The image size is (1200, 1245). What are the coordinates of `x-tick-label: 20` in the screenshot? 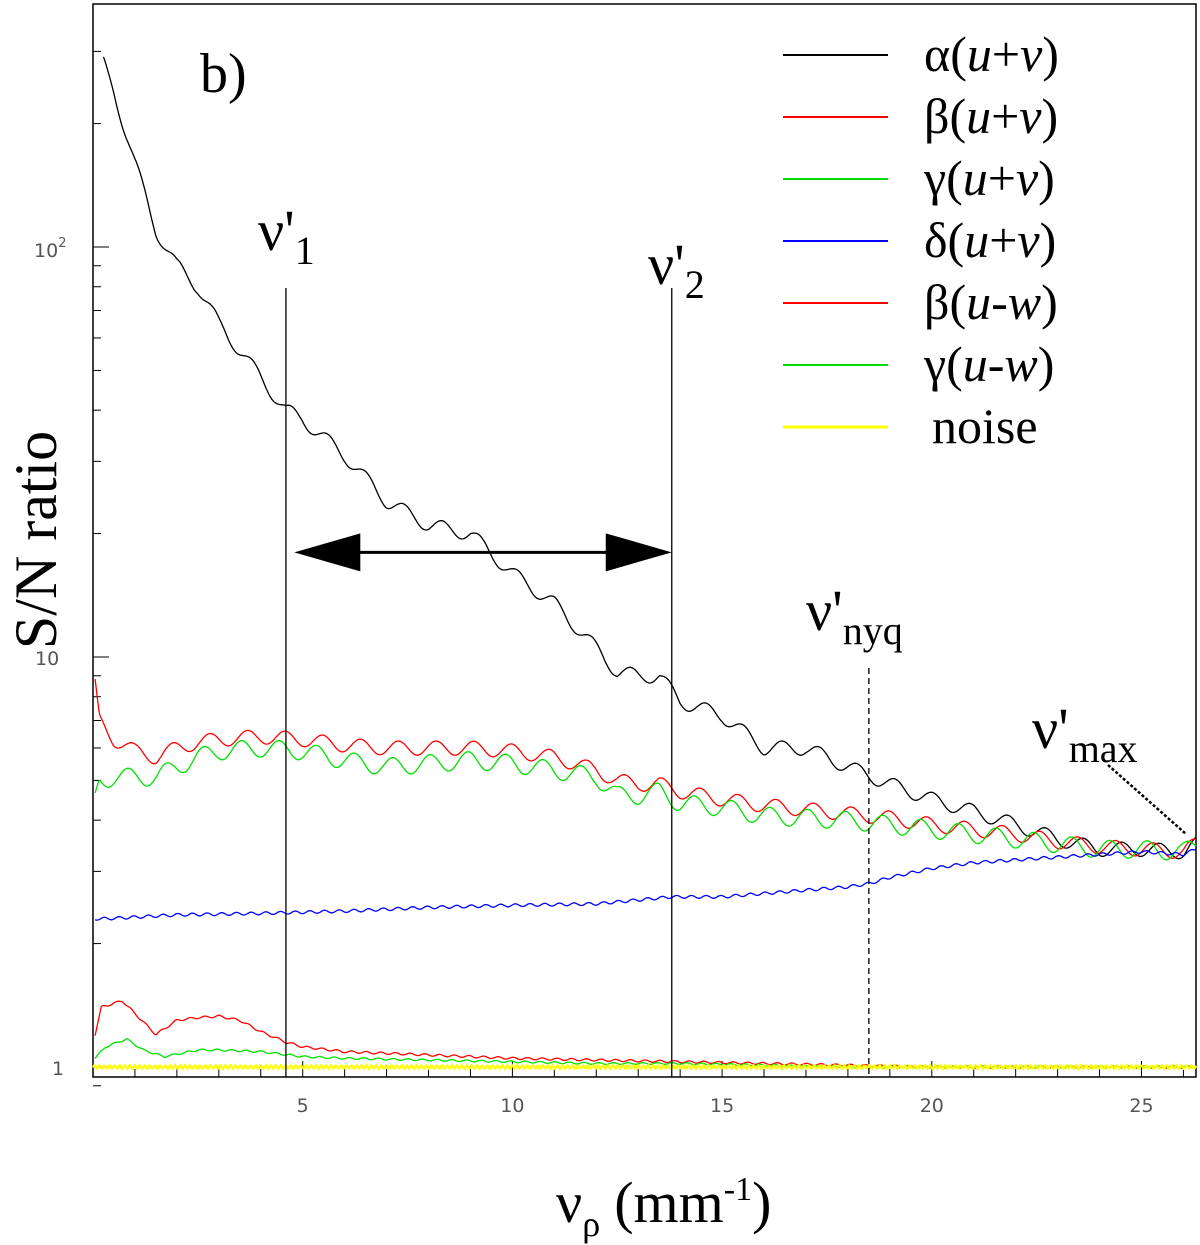 It's located at (932, 1106).